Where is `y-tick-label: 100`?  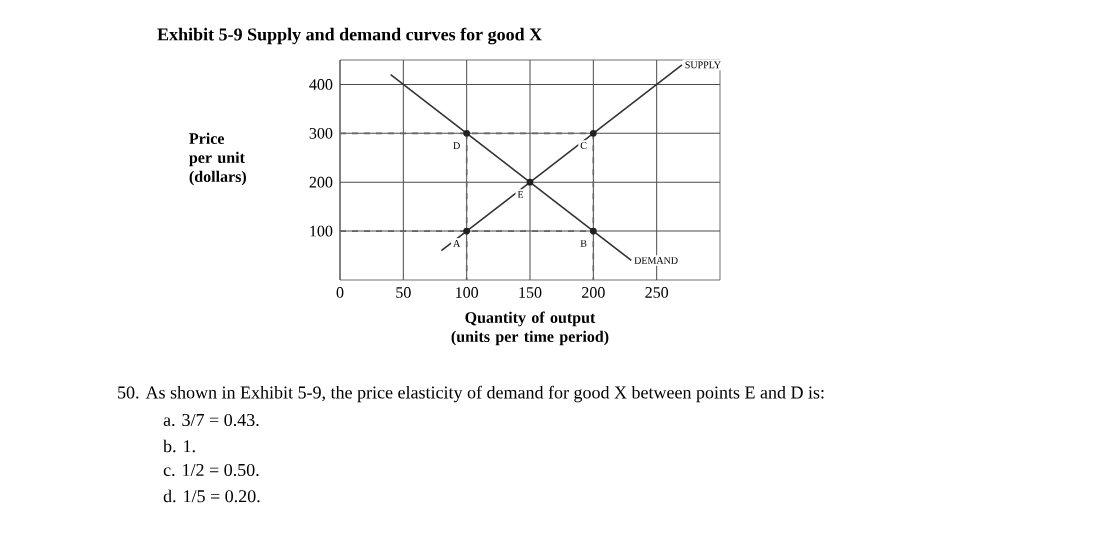 y-tick-label: 100 is located at coordinates (321, 231).